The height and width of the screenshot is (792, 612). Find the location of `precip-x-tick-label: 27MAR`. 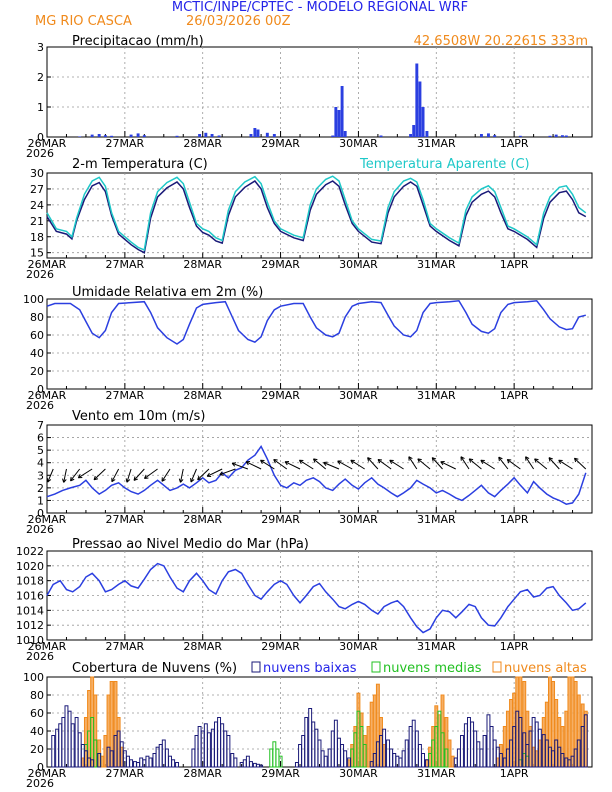

precip-x-tick-label: 27MAR is located at coordinates (125, 143).